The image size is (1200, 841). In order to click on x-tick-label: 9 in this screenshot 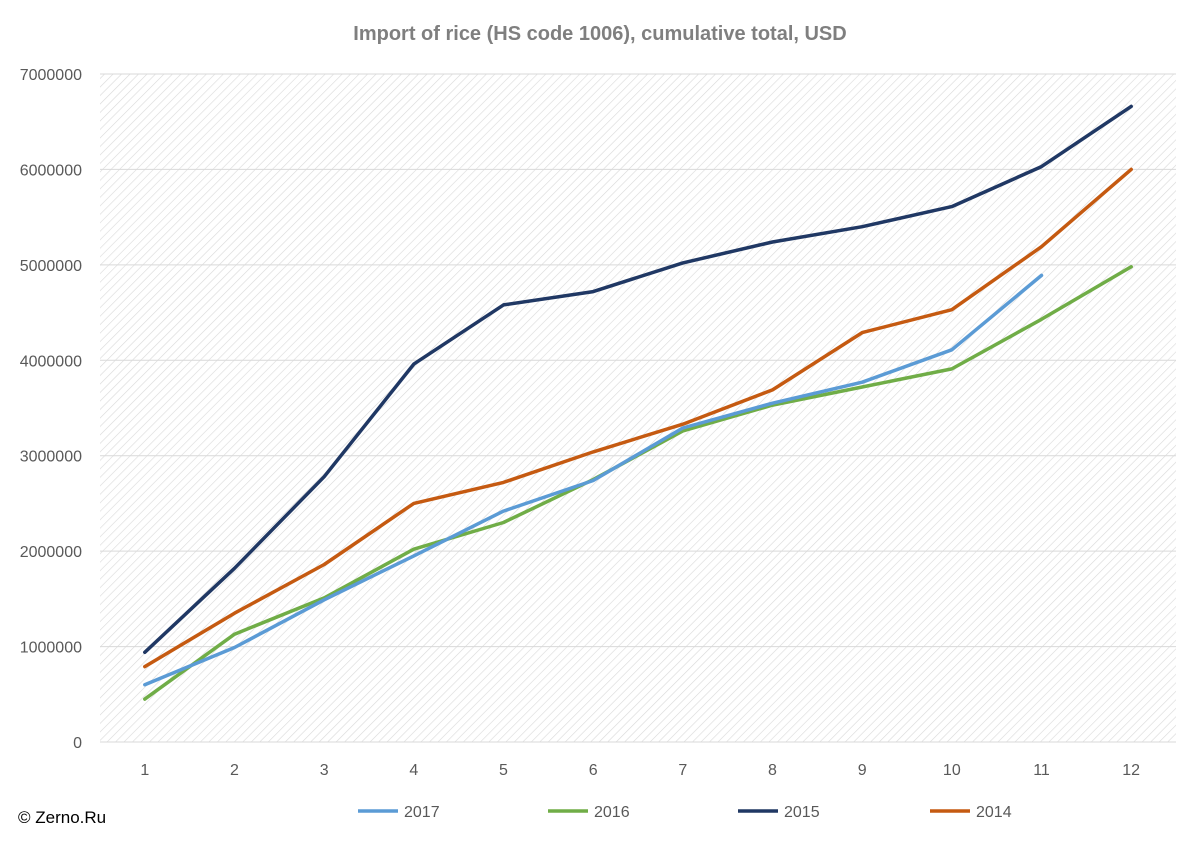, I will do `click(862, 770)`.